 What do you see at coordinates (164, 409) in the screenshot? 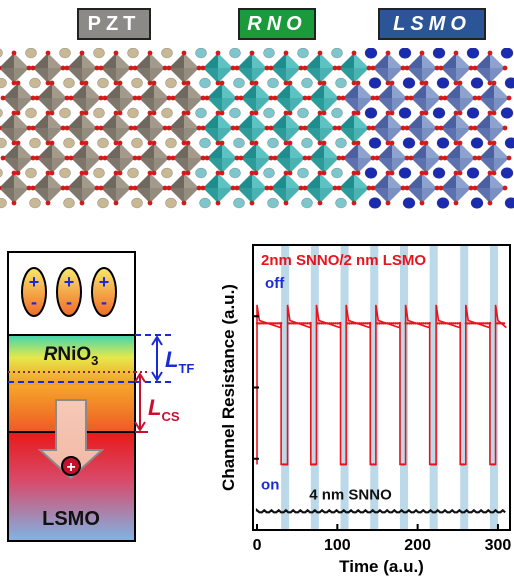
I see `lcs-label: LCS` at bounding box center [164, 409].